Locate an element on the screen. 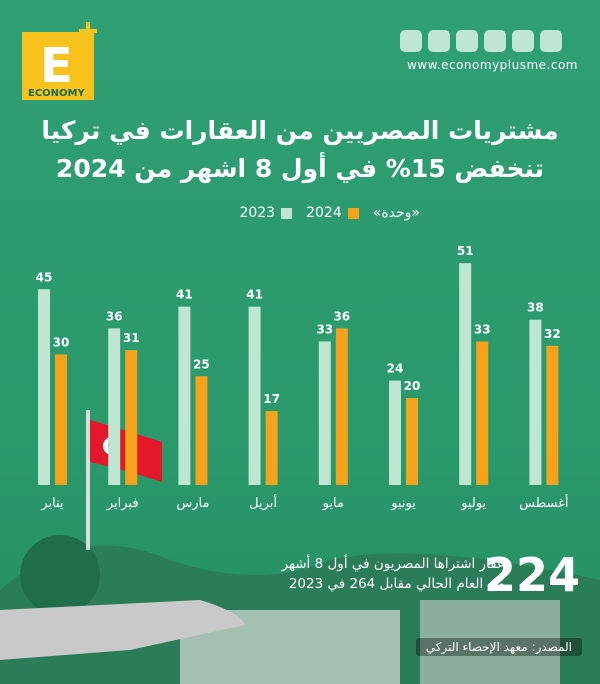  legend-item: 2024 is located at coordinates (332, 213).